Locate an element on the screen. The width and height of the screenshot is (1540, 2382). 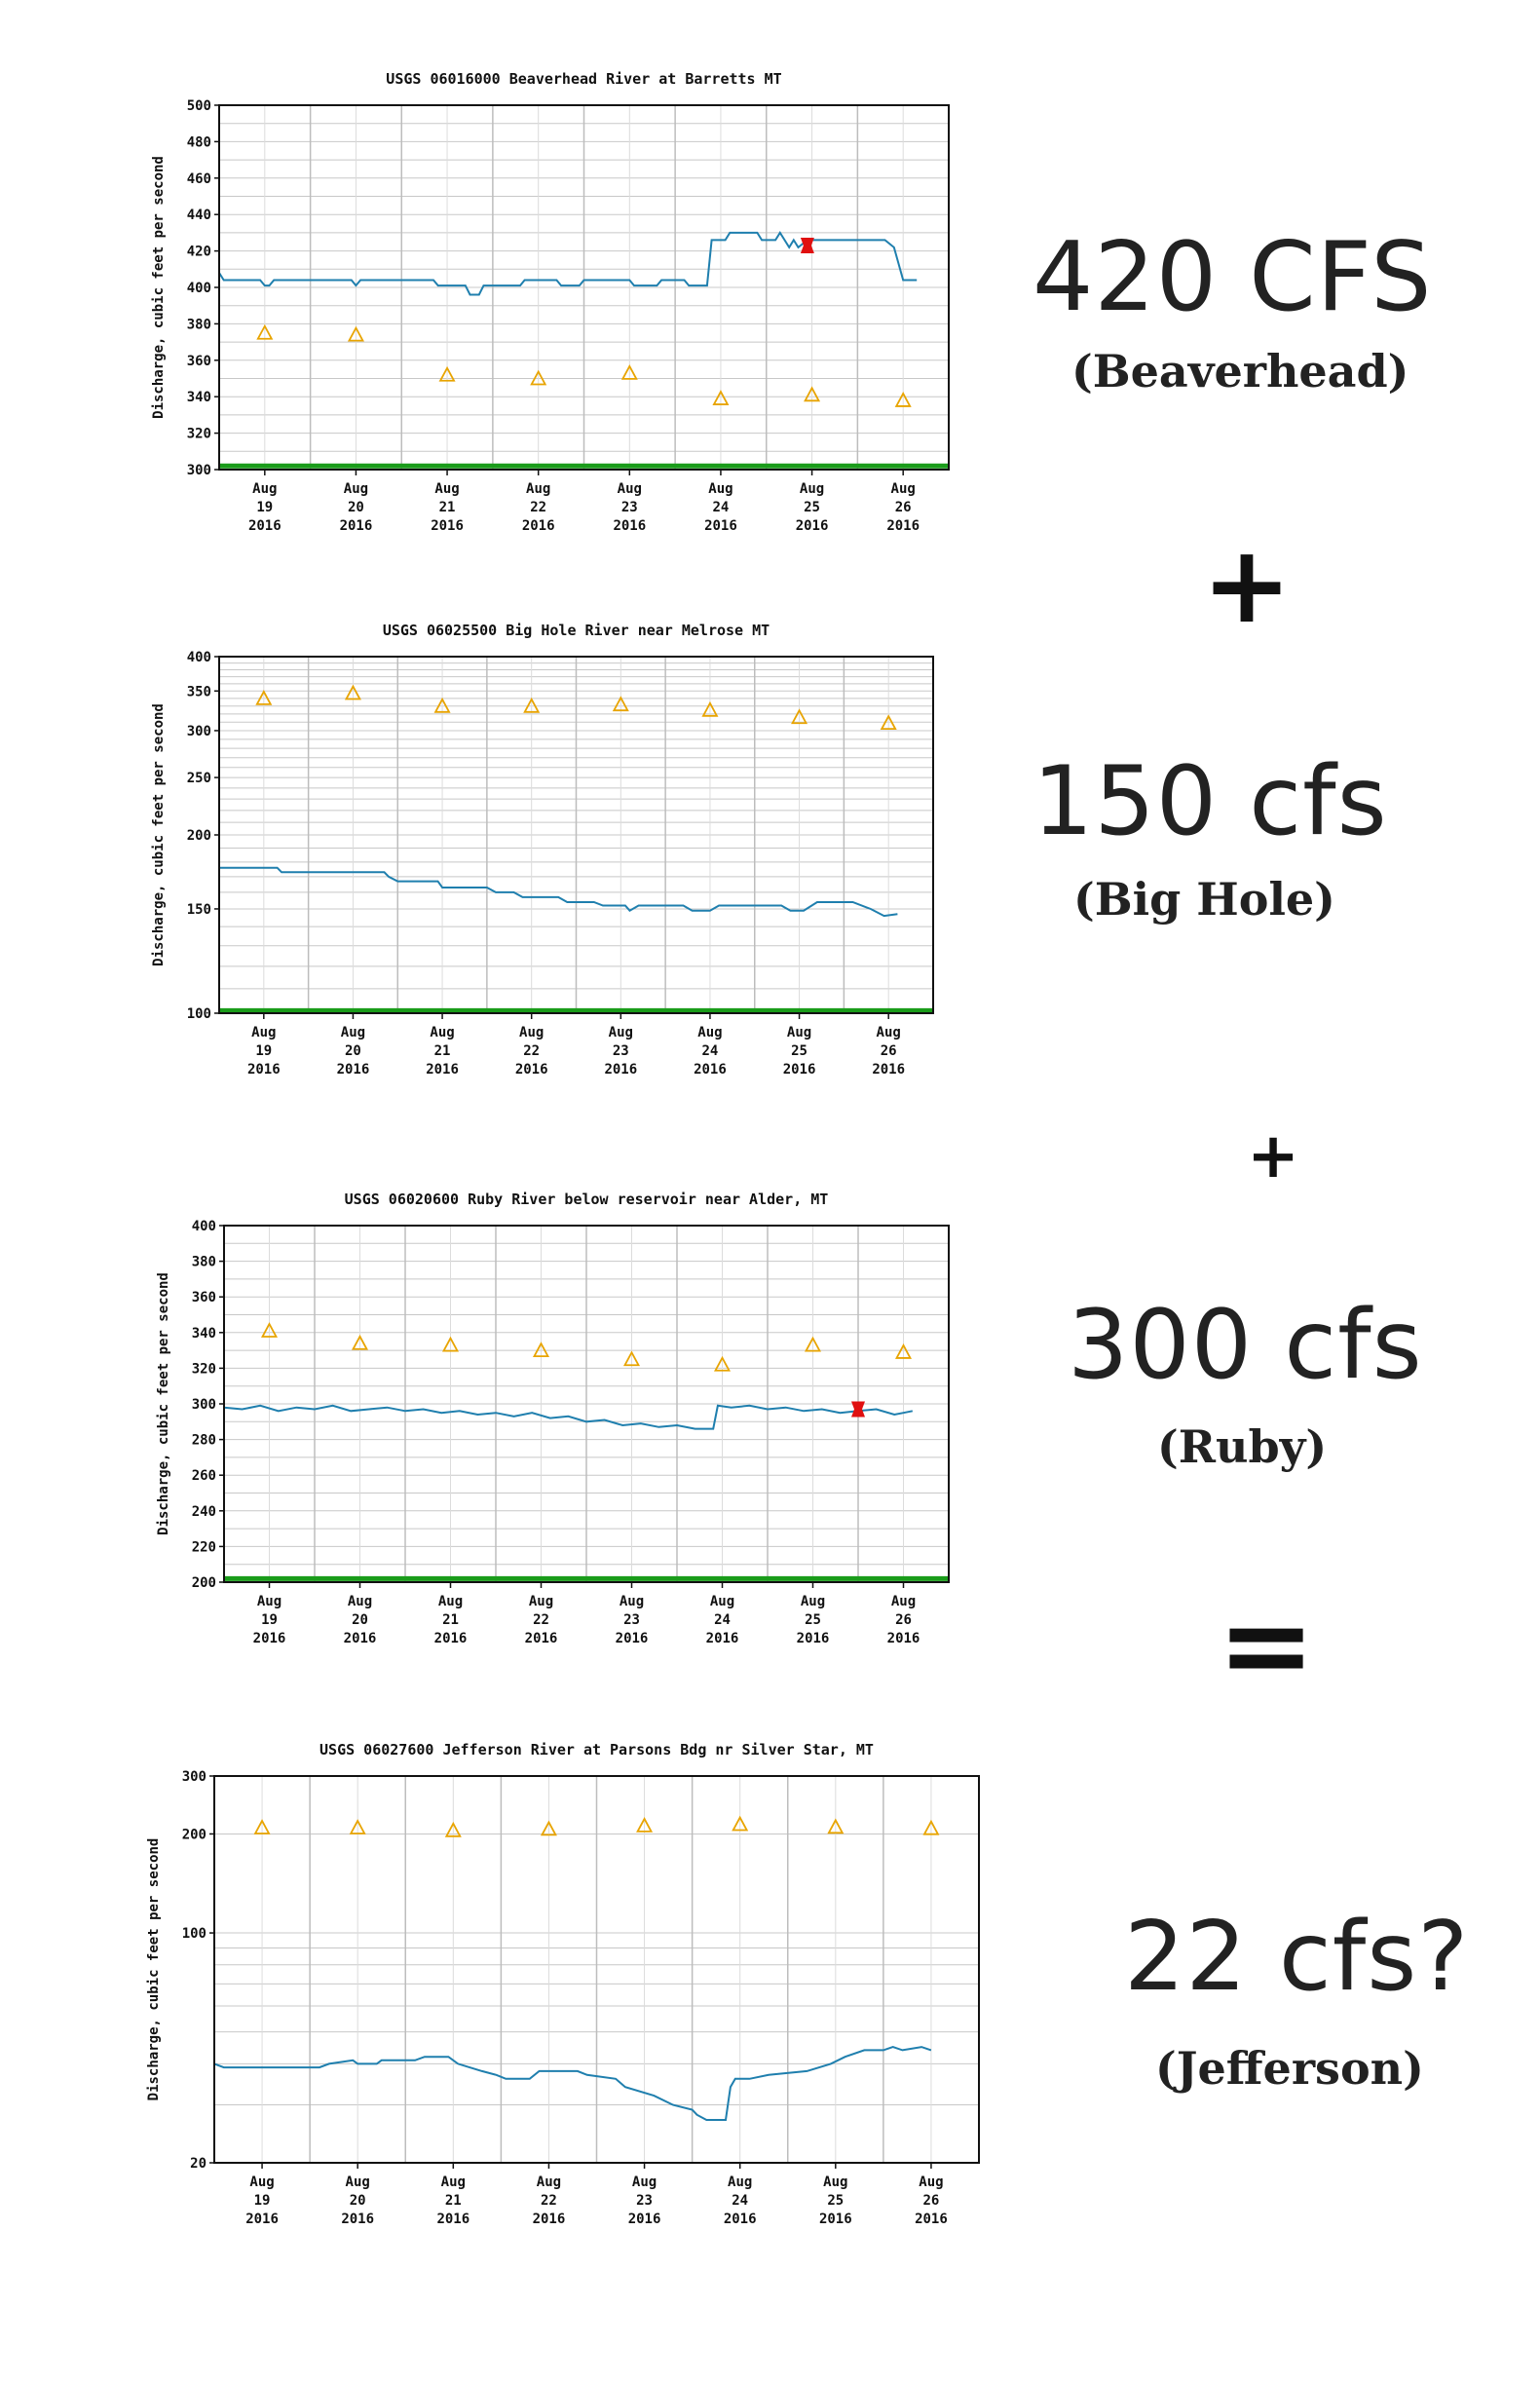
plus-sign-1: + is located at coordinates (1247, 585).